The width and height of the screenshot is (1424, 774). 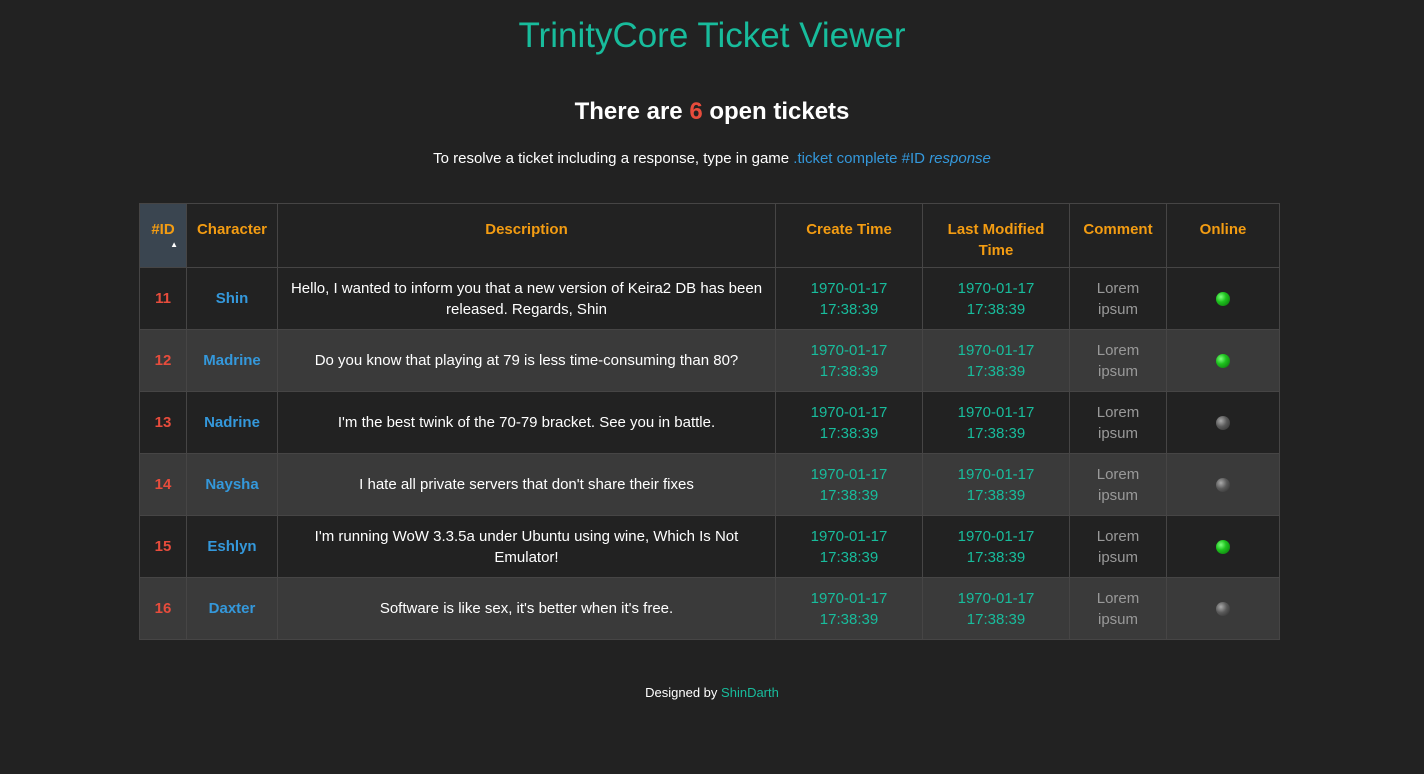 I want to click on ticket-character: Eshlyn, so click(x=232, y=546).